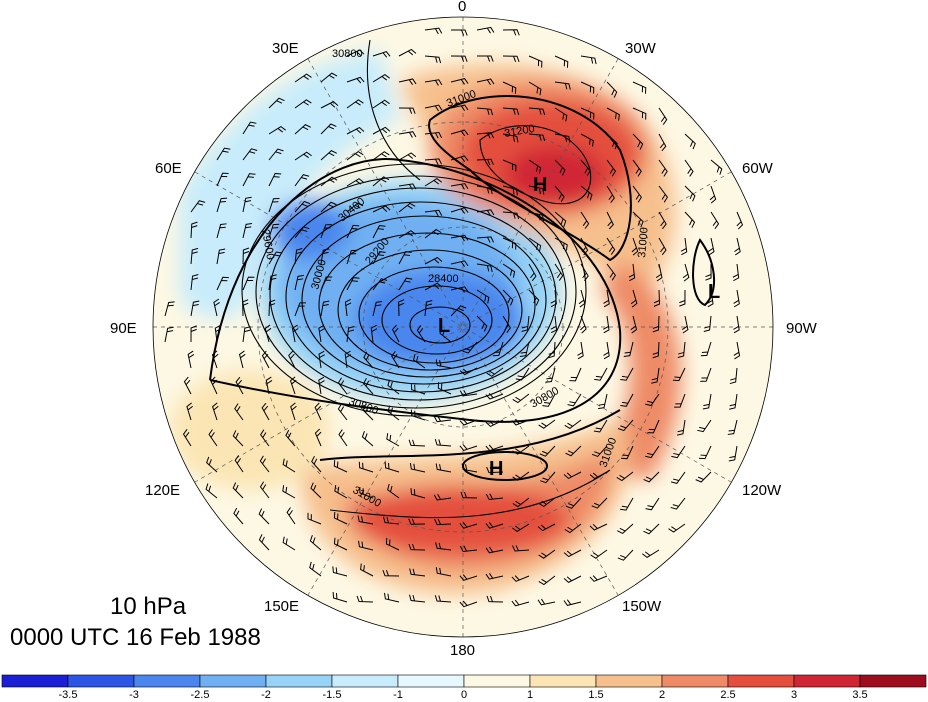  What do you see at coordinates (134, 695) in the screenshot?
I see `colorbar-tick-label: -3` at bounding box center [134, 695].